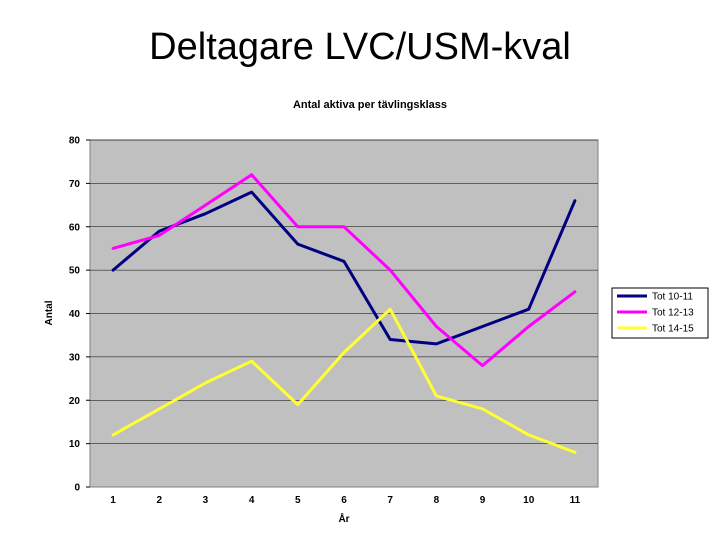 Image resolution: width=720 pixels, height=540 pixels. I want to click on x-tick-label: 1, so click(113, 500).